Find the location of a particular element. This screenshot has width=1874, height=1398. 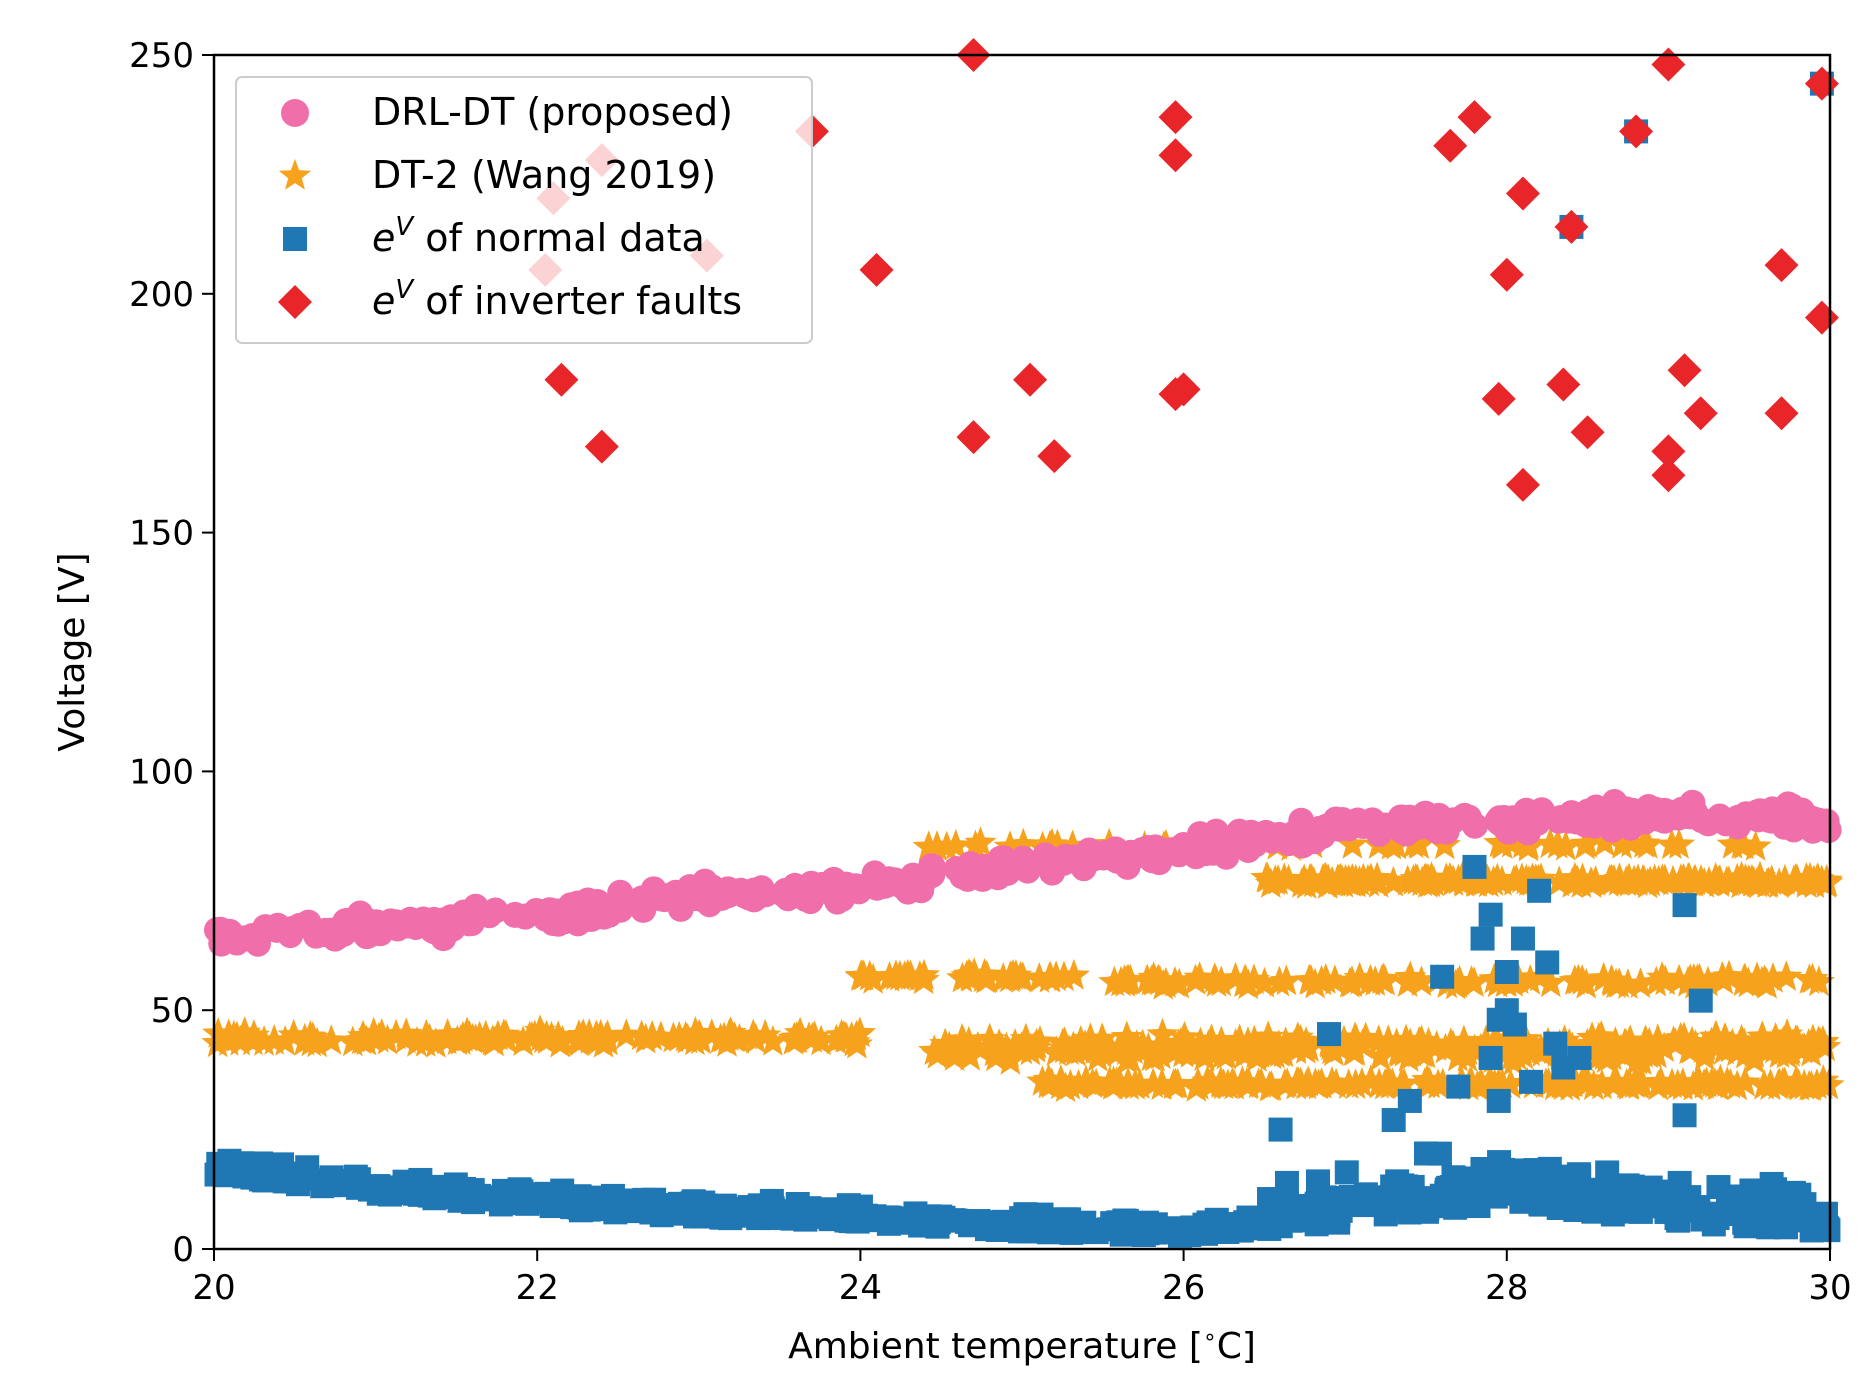

y-axis-label: Voltage [V] is located at coordinates (72, 651).